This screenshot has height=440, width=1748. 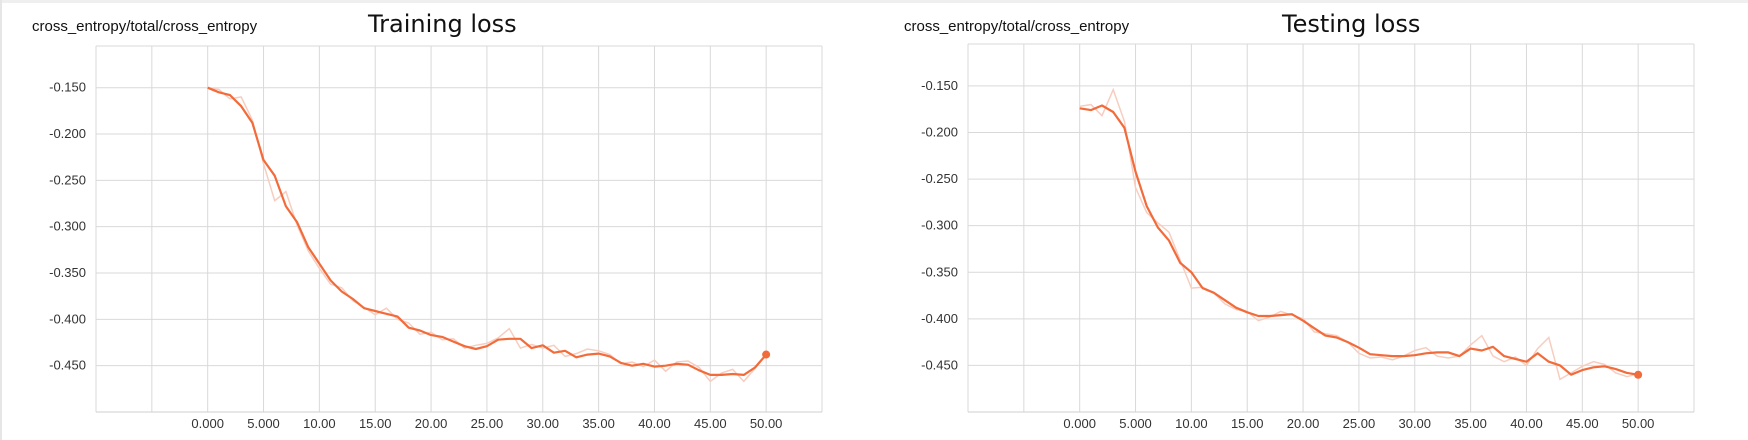 I want to click on chart-title: Training loss, so click(x=442, y=24).